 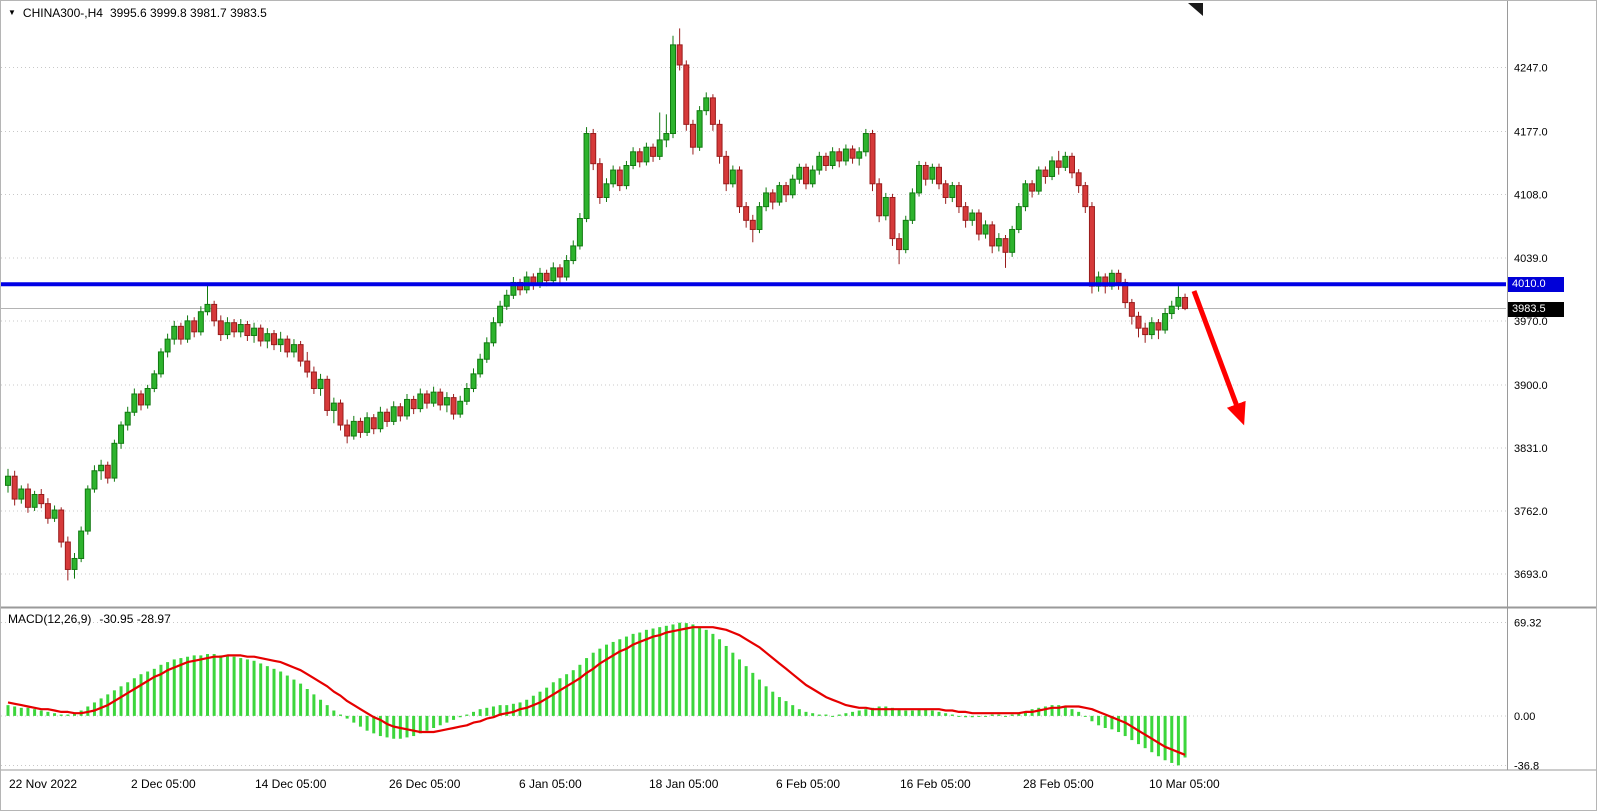 I want to click on price-axis-area, so click(x=1551, y=385).